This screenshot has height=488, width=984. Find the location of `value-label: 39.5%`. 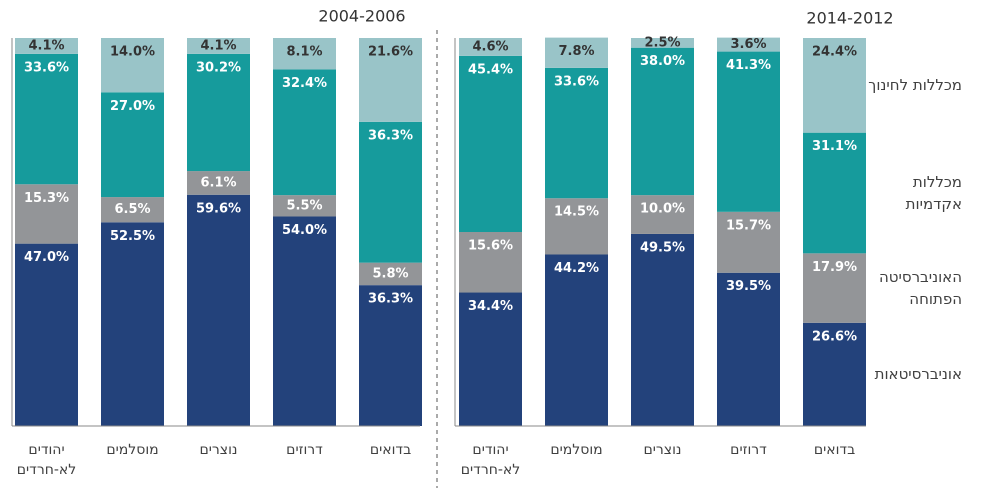

value-label: 39.5% is located at coordinates (748, 286).